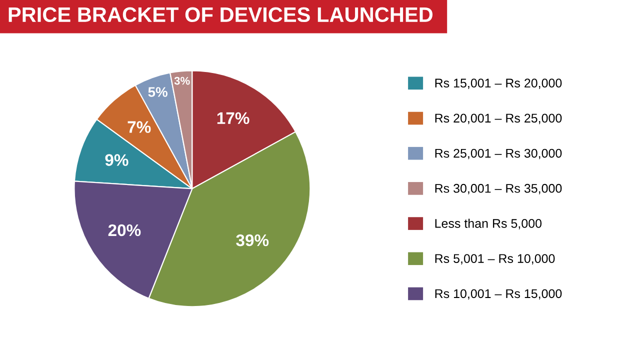 The width and height of the screenshot is (620, 343). I want to click on data-label: 5%, so click(158, 92).